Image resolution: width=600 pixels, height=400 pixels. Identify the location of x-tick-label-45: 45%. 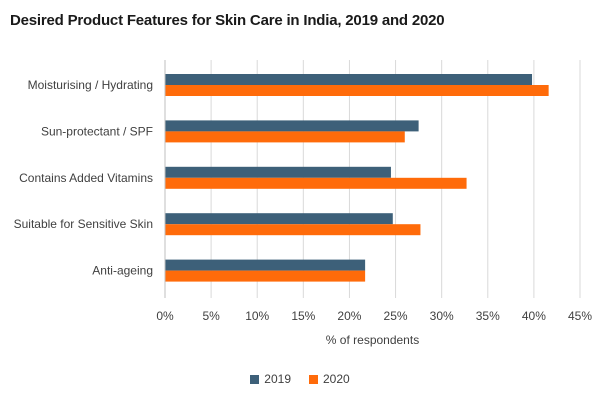
(580, 316).